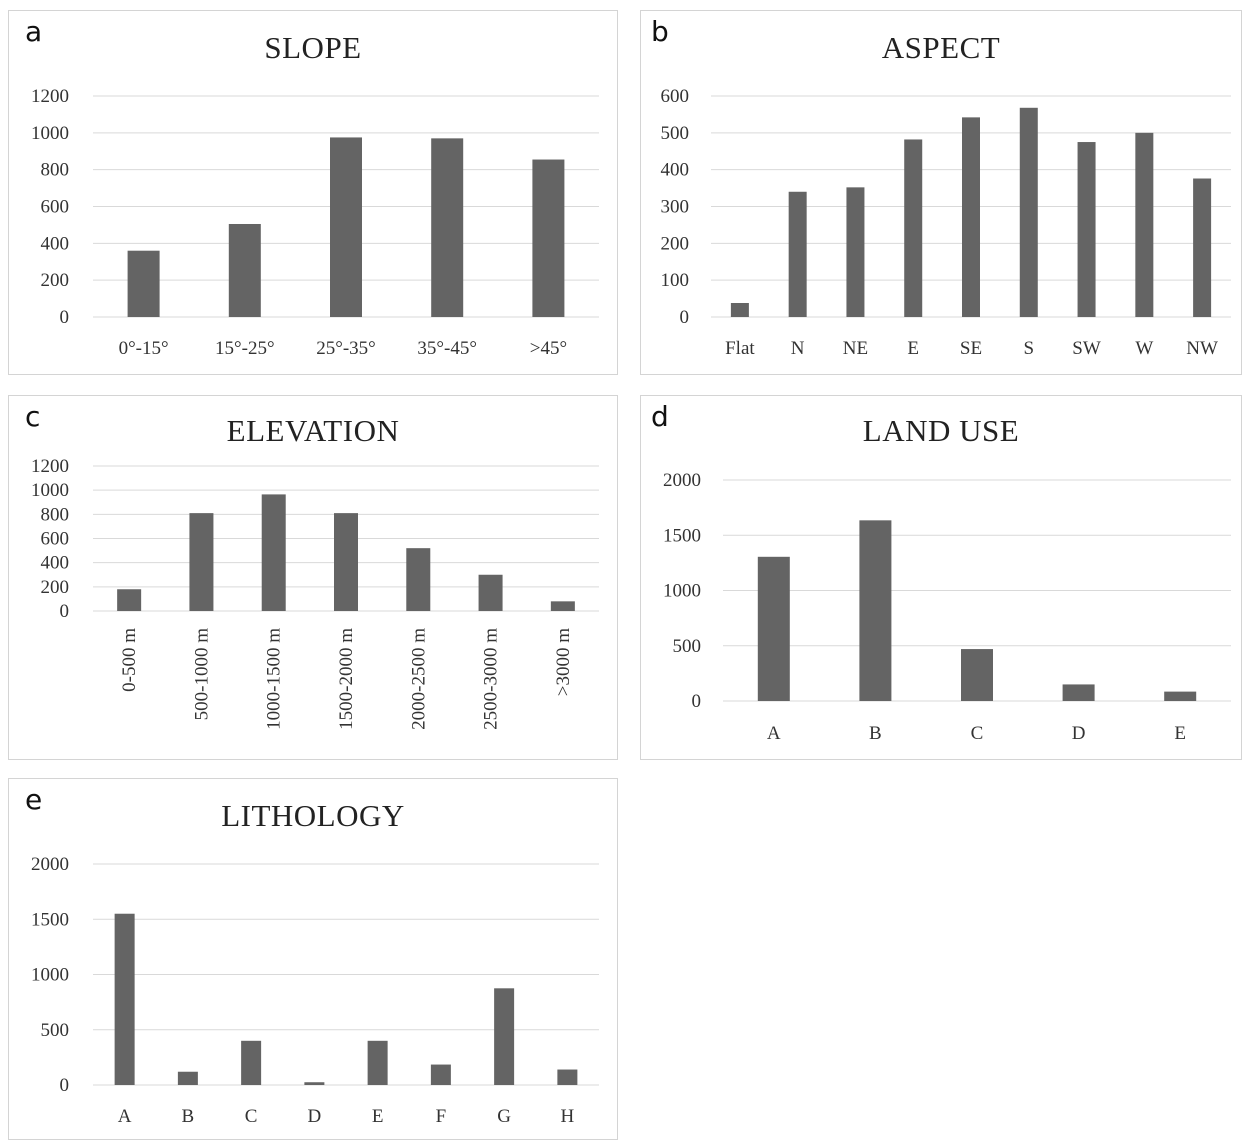  I want to click on aspect-chart-svg: 0 100 200 300 400 500 600 Flat N NE E SE S SW W NW, so click(946, 222).